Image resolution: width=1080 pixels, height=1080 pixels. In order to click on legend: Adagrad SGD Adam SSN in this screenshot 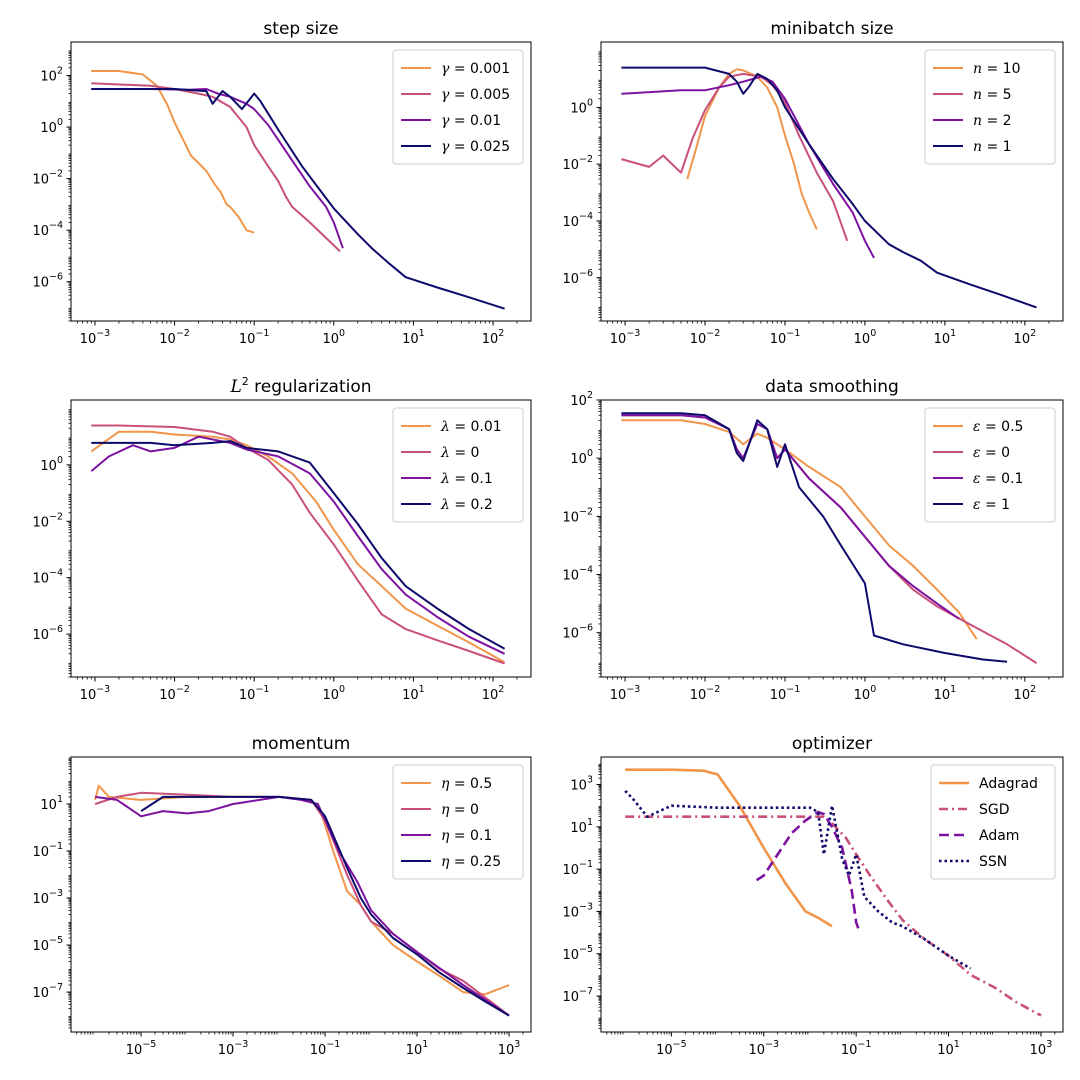, I will do `click(993, 822)`.